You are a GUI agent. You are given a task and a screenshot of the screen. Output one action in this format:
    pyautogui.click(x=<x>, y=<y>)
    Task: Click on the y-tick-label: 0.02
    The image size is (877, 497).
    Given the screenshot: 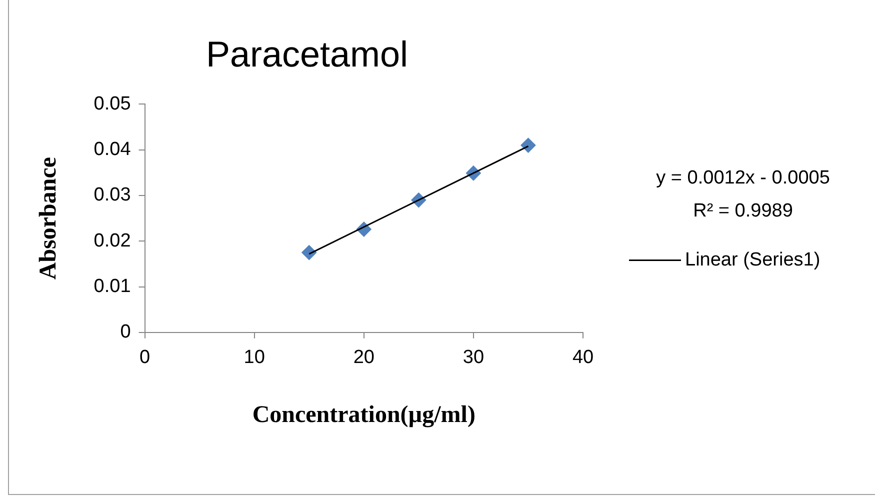 What is the action you would take?
    pyautogui.click(x=112, y=241)
    